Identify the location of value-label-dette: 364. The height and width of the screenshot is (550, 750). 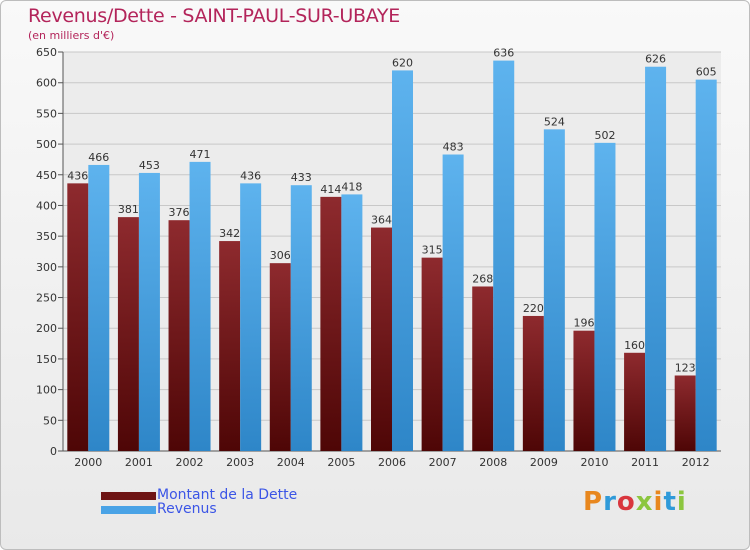
(381, 220).